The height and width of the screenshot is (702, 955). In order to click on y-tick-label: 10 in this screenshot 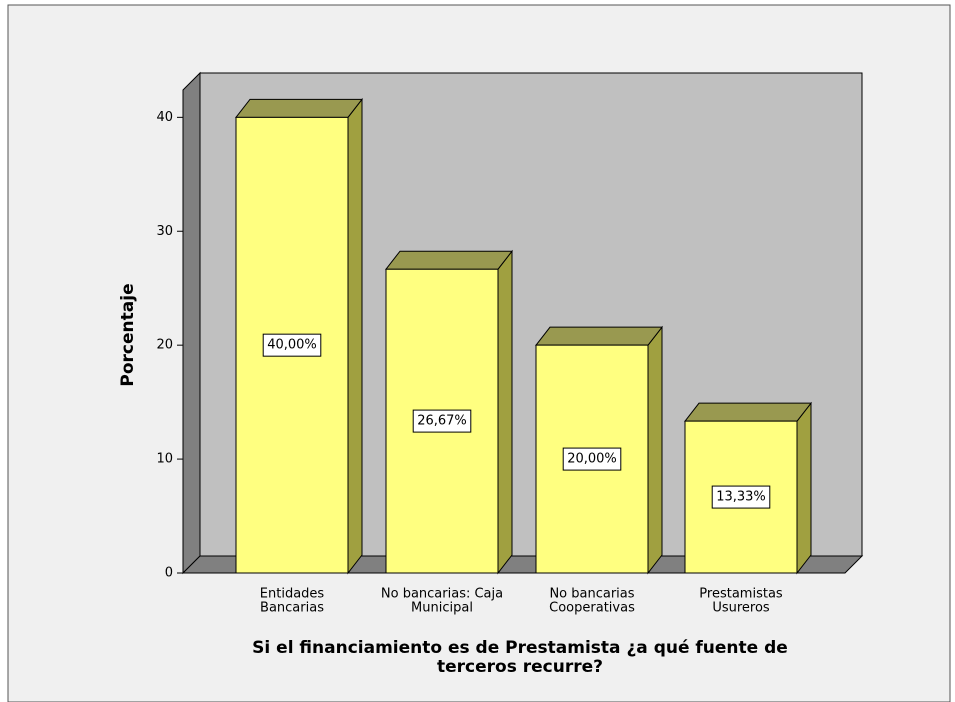, I will do `click(164, 459)`.